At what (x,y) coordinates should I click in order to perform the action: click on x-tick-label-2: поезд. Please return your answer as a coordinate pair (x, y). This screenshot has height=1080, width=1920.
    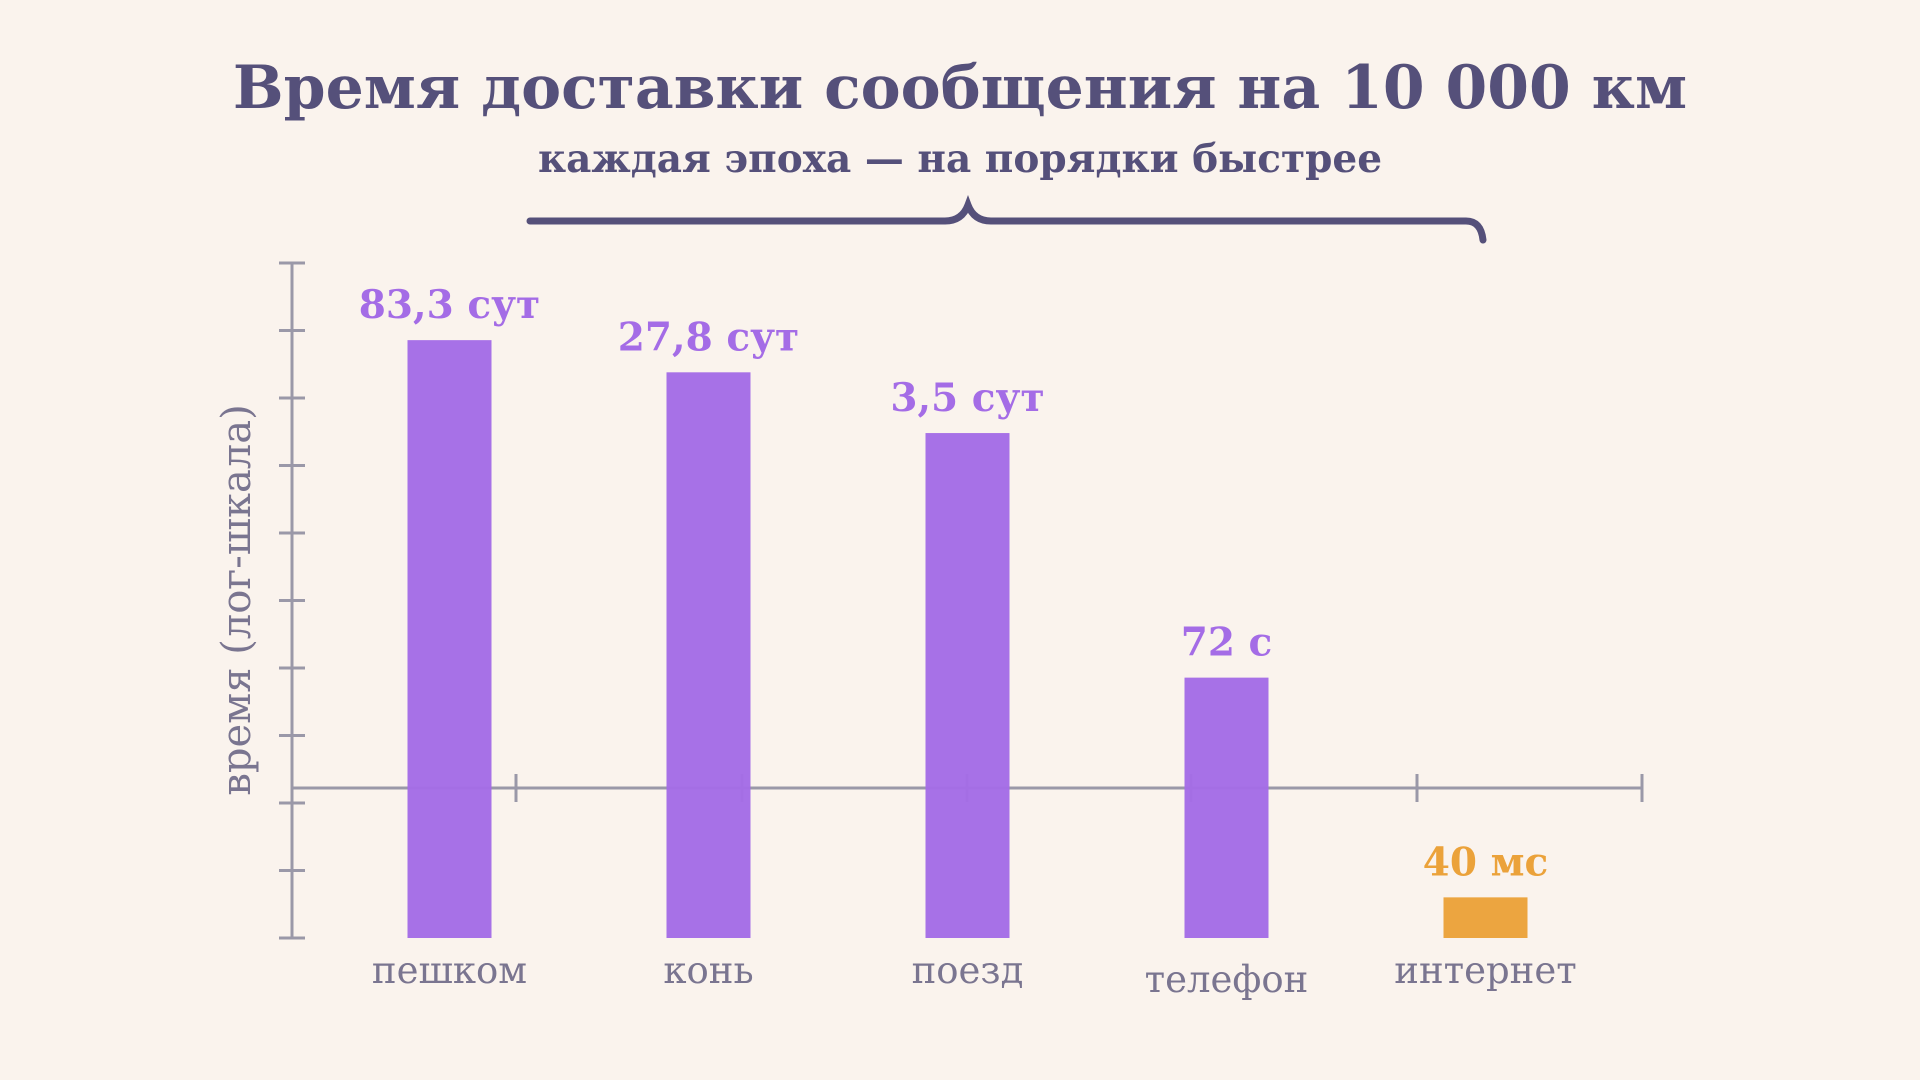
    Looking at the image, I should click on (968, 970).